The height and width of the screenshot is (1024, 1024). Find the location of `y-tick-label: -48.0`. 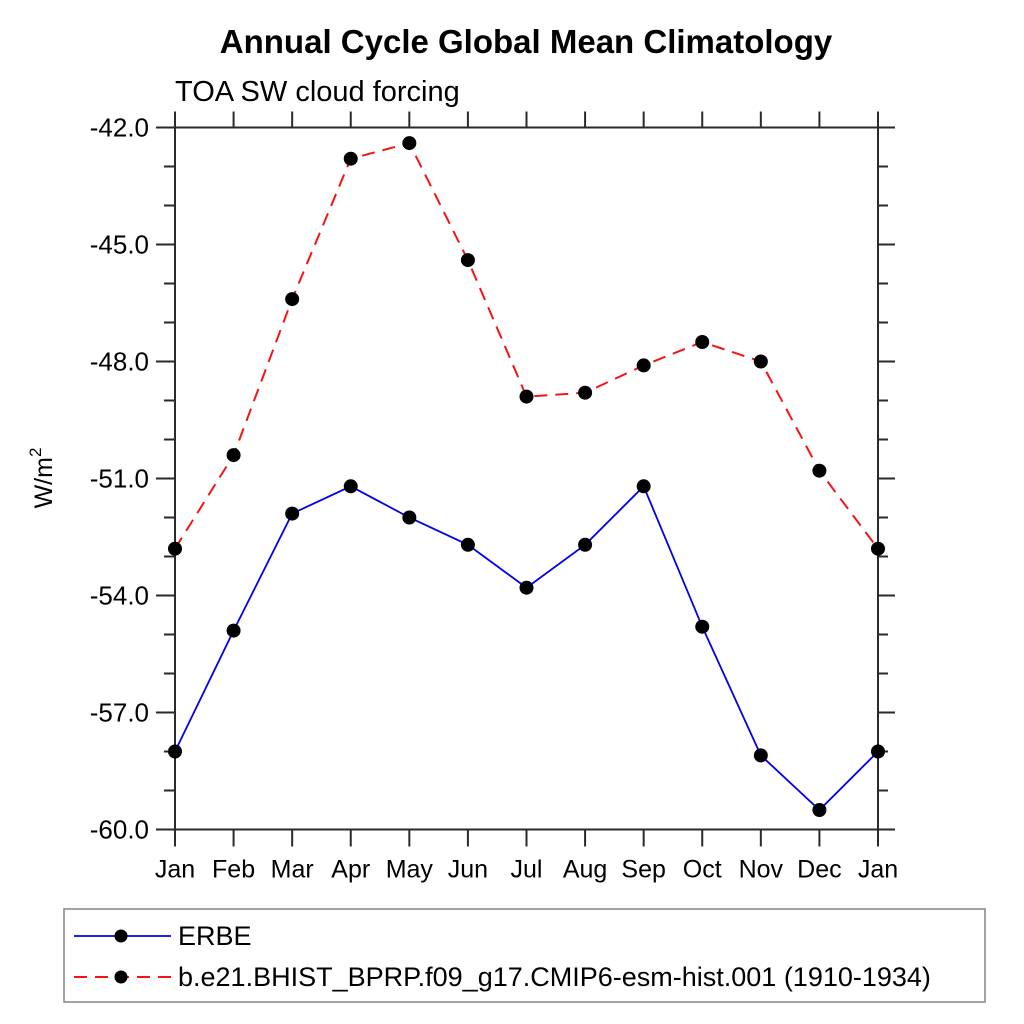

y-tick-label: -48.0 is located at coordinates (119, 362).